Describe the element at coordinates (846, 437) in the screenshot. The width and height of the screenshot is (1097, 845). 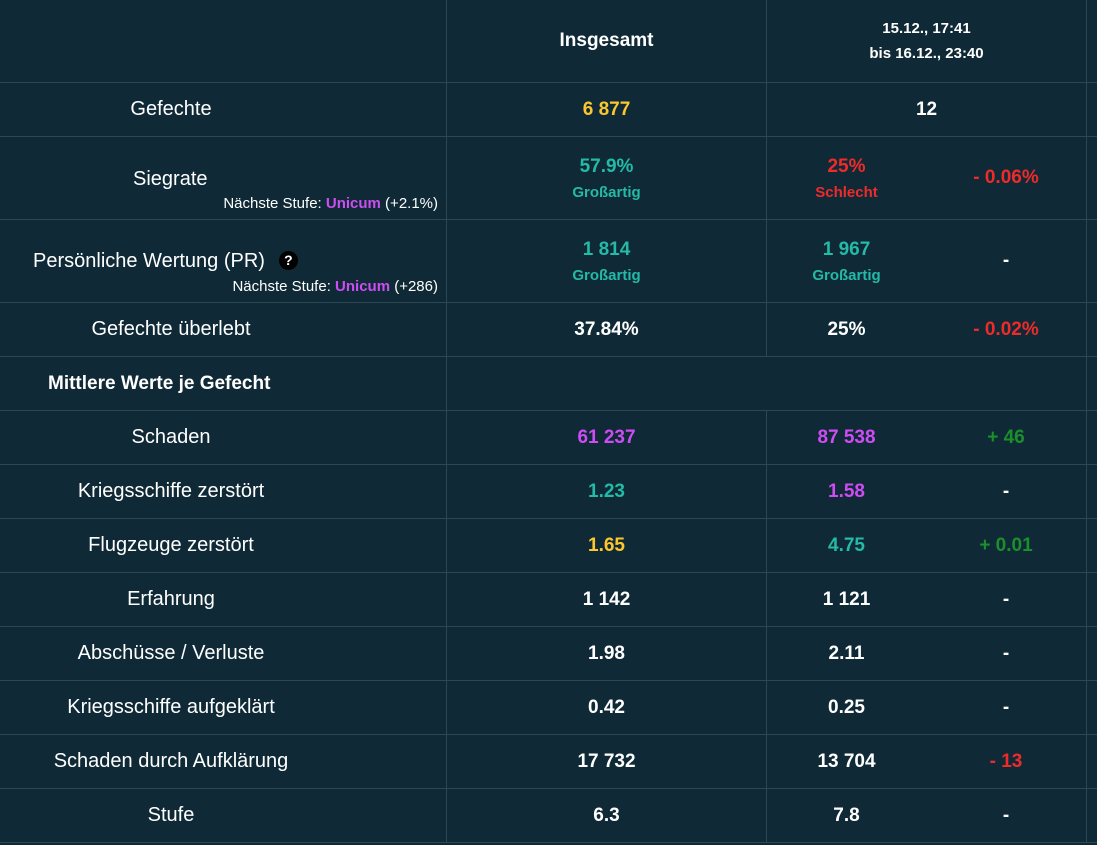
I see `average-row-period-cell: 87 538` at that location.